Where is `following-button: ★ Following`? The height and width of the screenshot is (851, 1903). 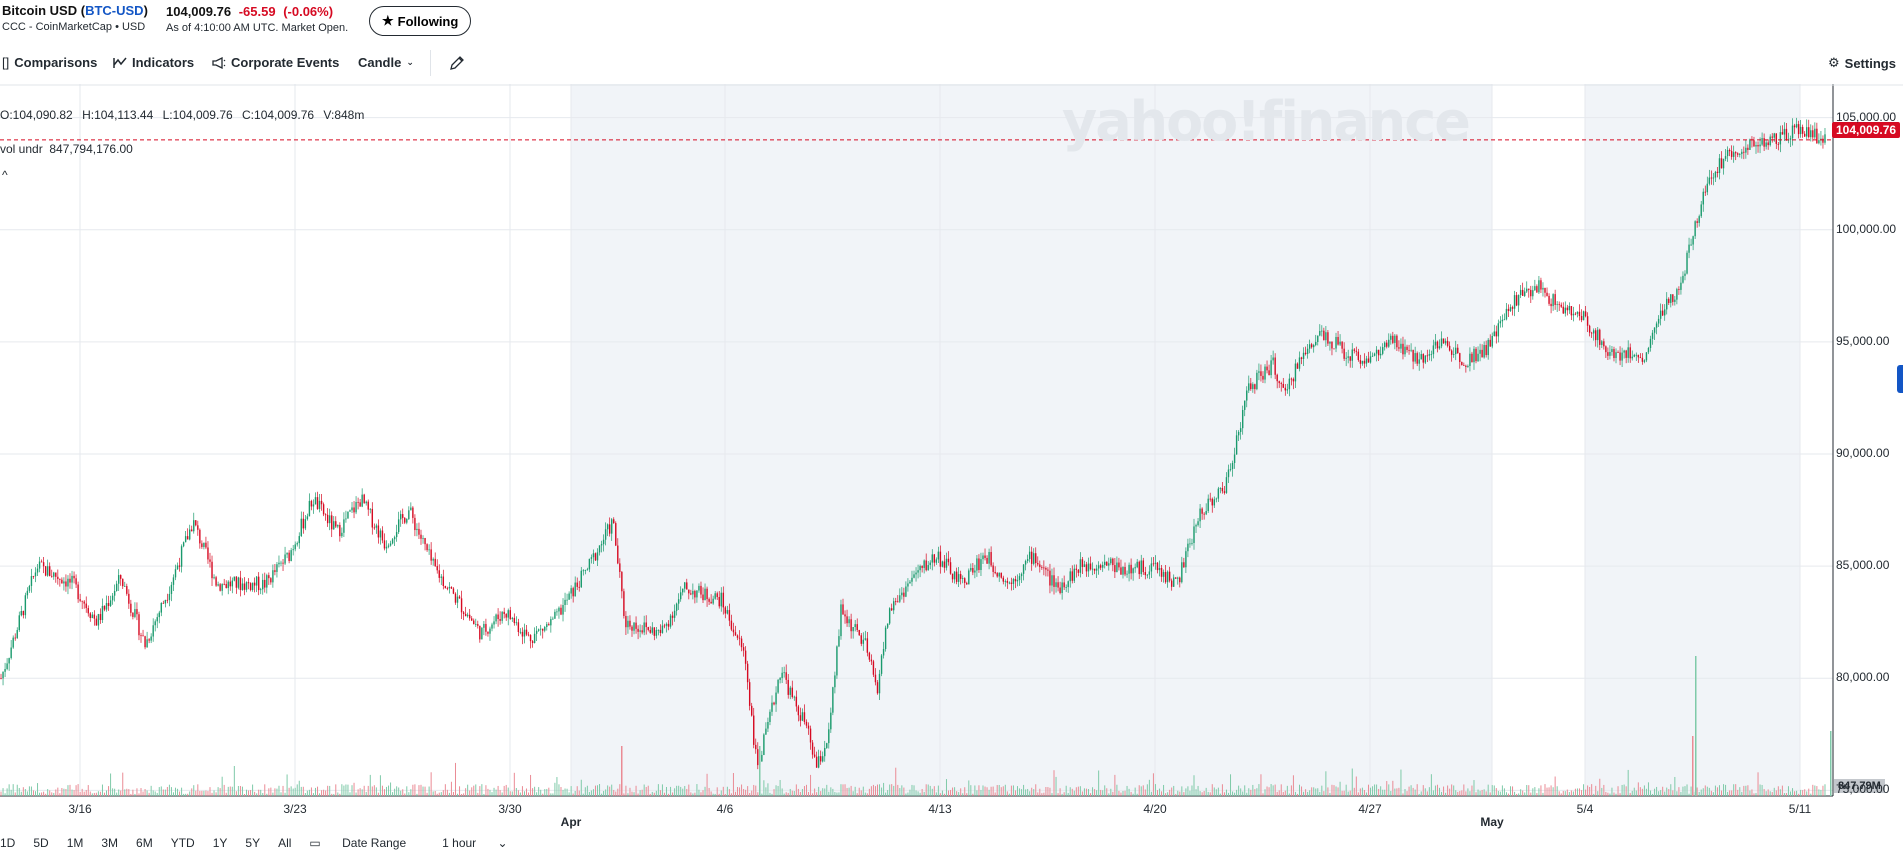
following-button: ★ Following is located at coordinates (420, 21).